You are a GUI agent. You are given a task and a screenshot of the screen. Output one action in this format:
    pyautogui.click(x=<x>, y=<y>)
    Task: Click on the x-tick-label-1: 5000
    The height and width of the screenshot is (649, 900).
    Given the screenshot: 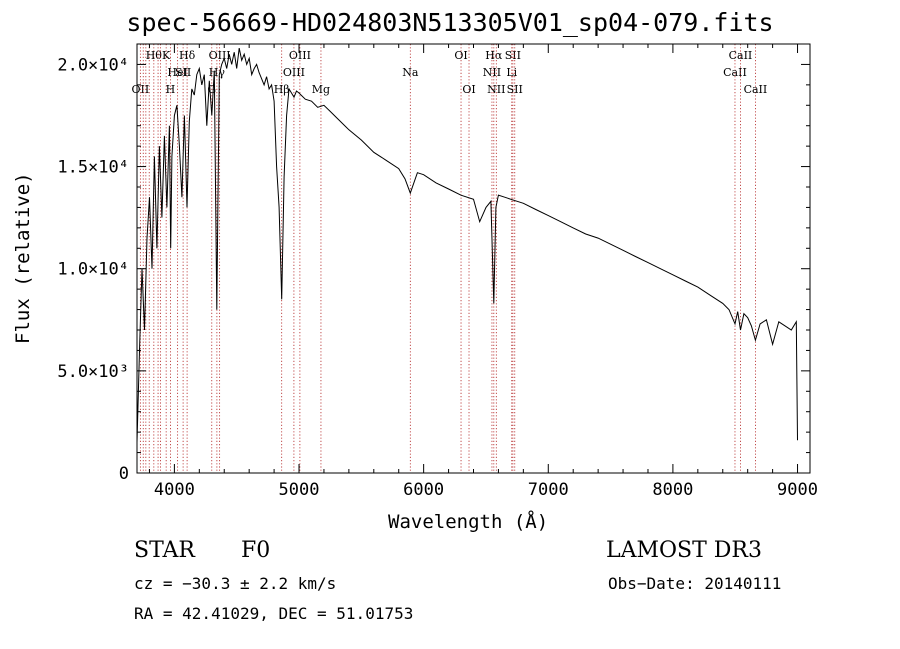 What is the action you would take?
    pyautogui.click(x=299, y=490)
    